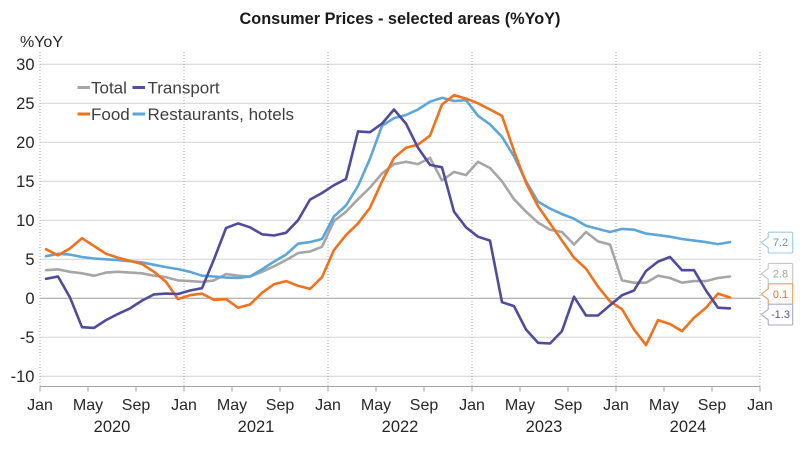 The height and width of the screenshot is (455, 800). I want to click on svg-text: 2020, so click(112, 427).